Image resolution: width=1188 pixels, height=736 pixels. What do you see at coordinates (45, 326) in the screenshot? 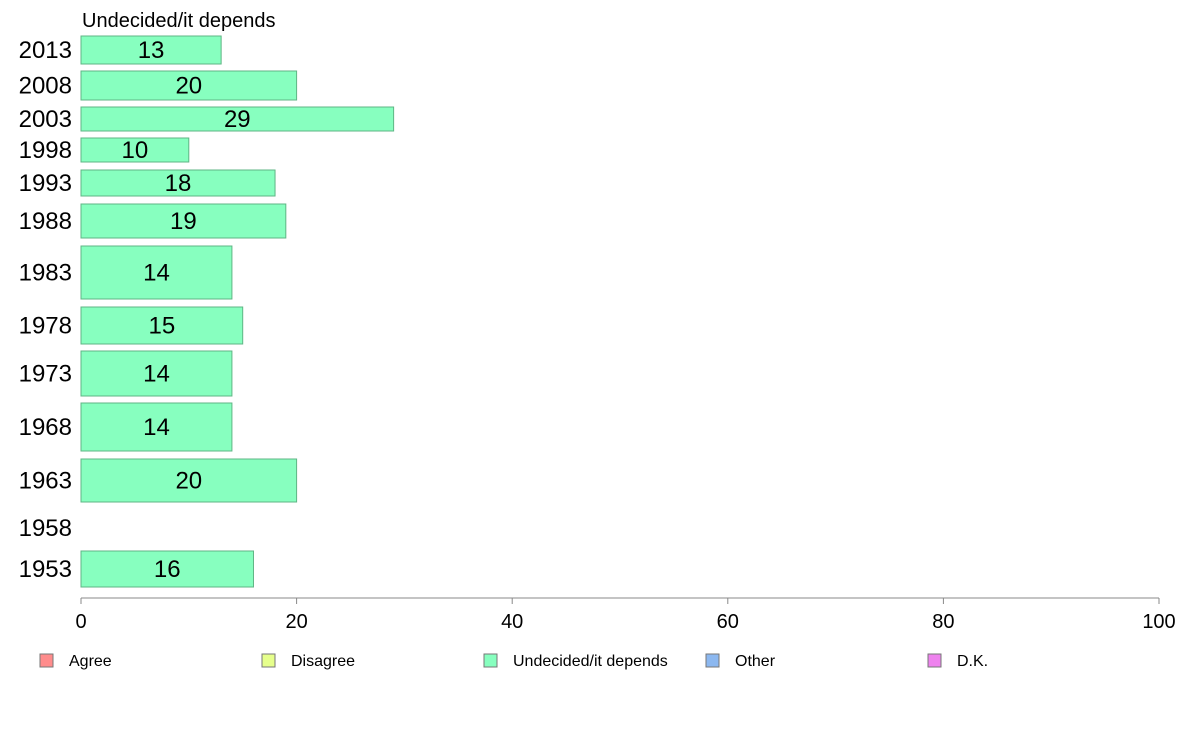
I see `y-tick-label: 1978` at bounding box center [45, 326].